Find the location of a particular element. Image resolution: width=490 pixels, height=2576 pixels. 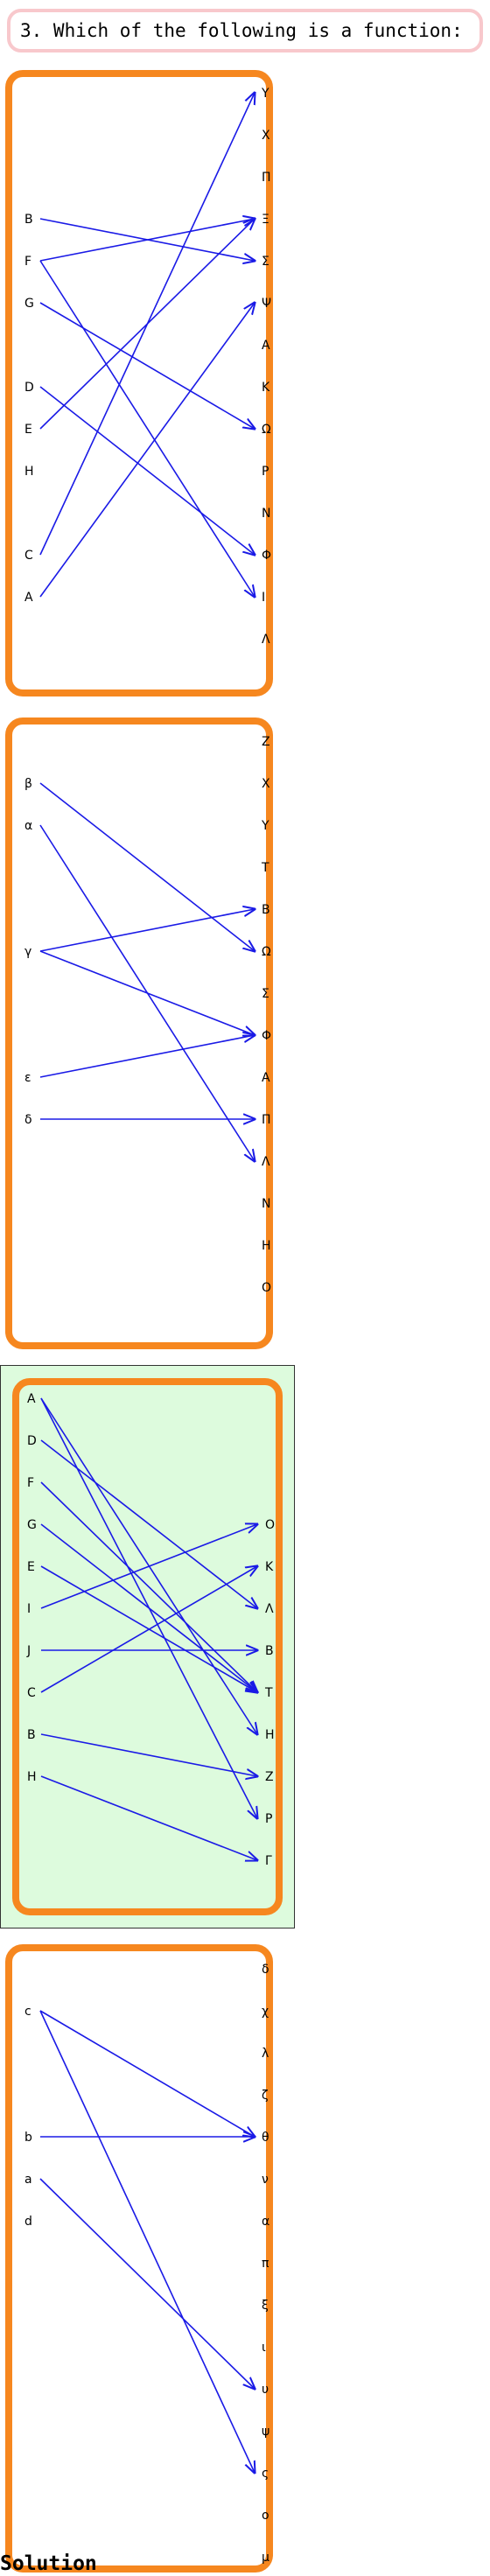

option-4: c b a d δ χ λ ζ θ ν α π ξ ι υ ψ ς ο μ is located at coordinates (139, 2258).